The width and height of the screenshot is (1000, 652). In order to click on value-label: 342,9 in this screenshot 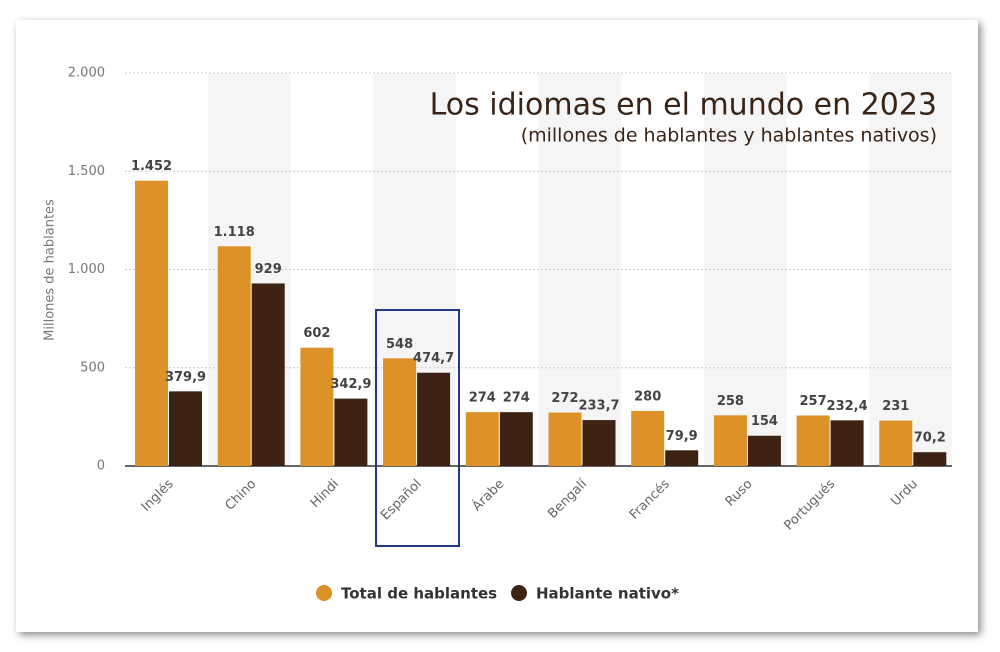, I will do `click(350, 384)`.